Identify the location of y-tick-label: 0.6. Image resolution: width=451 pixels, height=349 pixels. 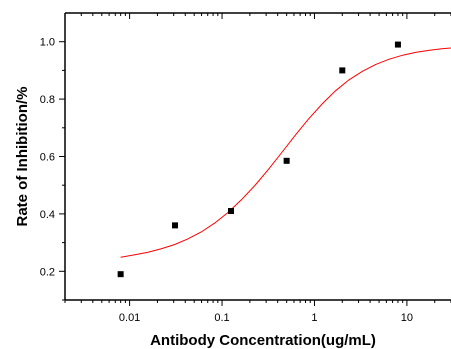
(47, 158).